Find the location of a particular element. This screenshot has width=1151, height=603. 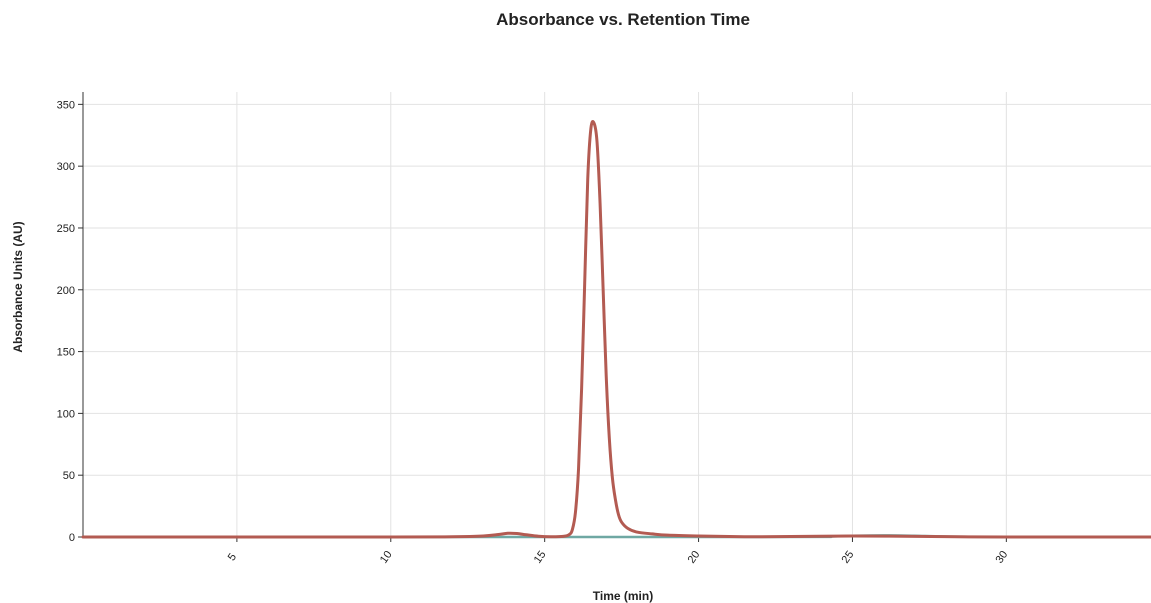

y-tick-label: 50 is located at coordinates (69, 476).